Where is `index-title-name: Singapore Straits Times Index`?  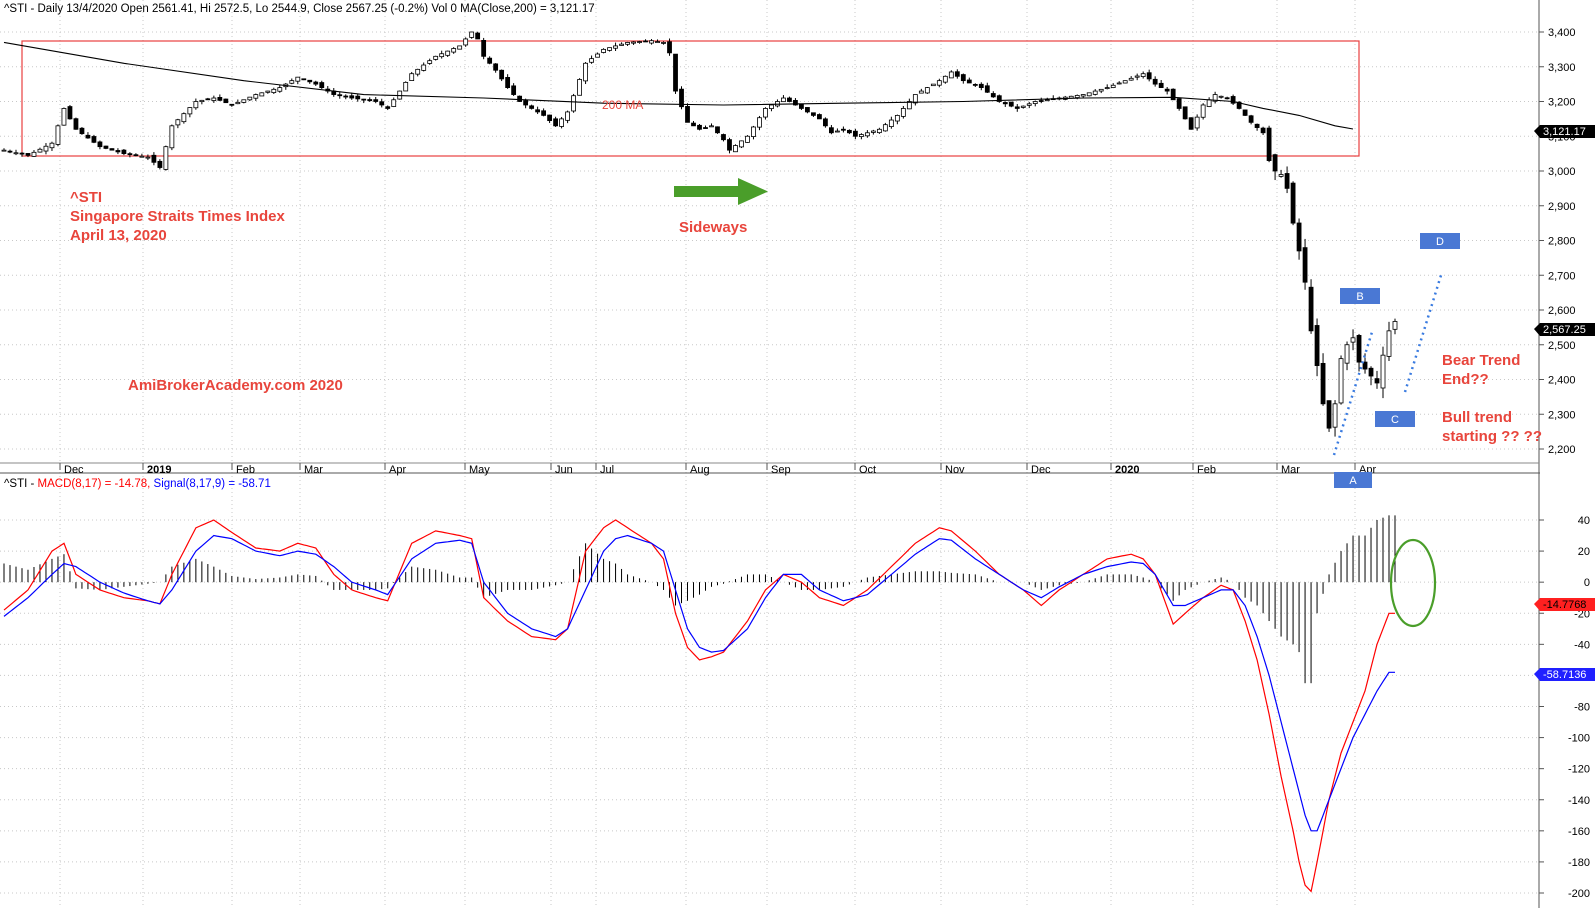 index-title-name: Singapore Straits Times Index is located at coordinates (177, 216).